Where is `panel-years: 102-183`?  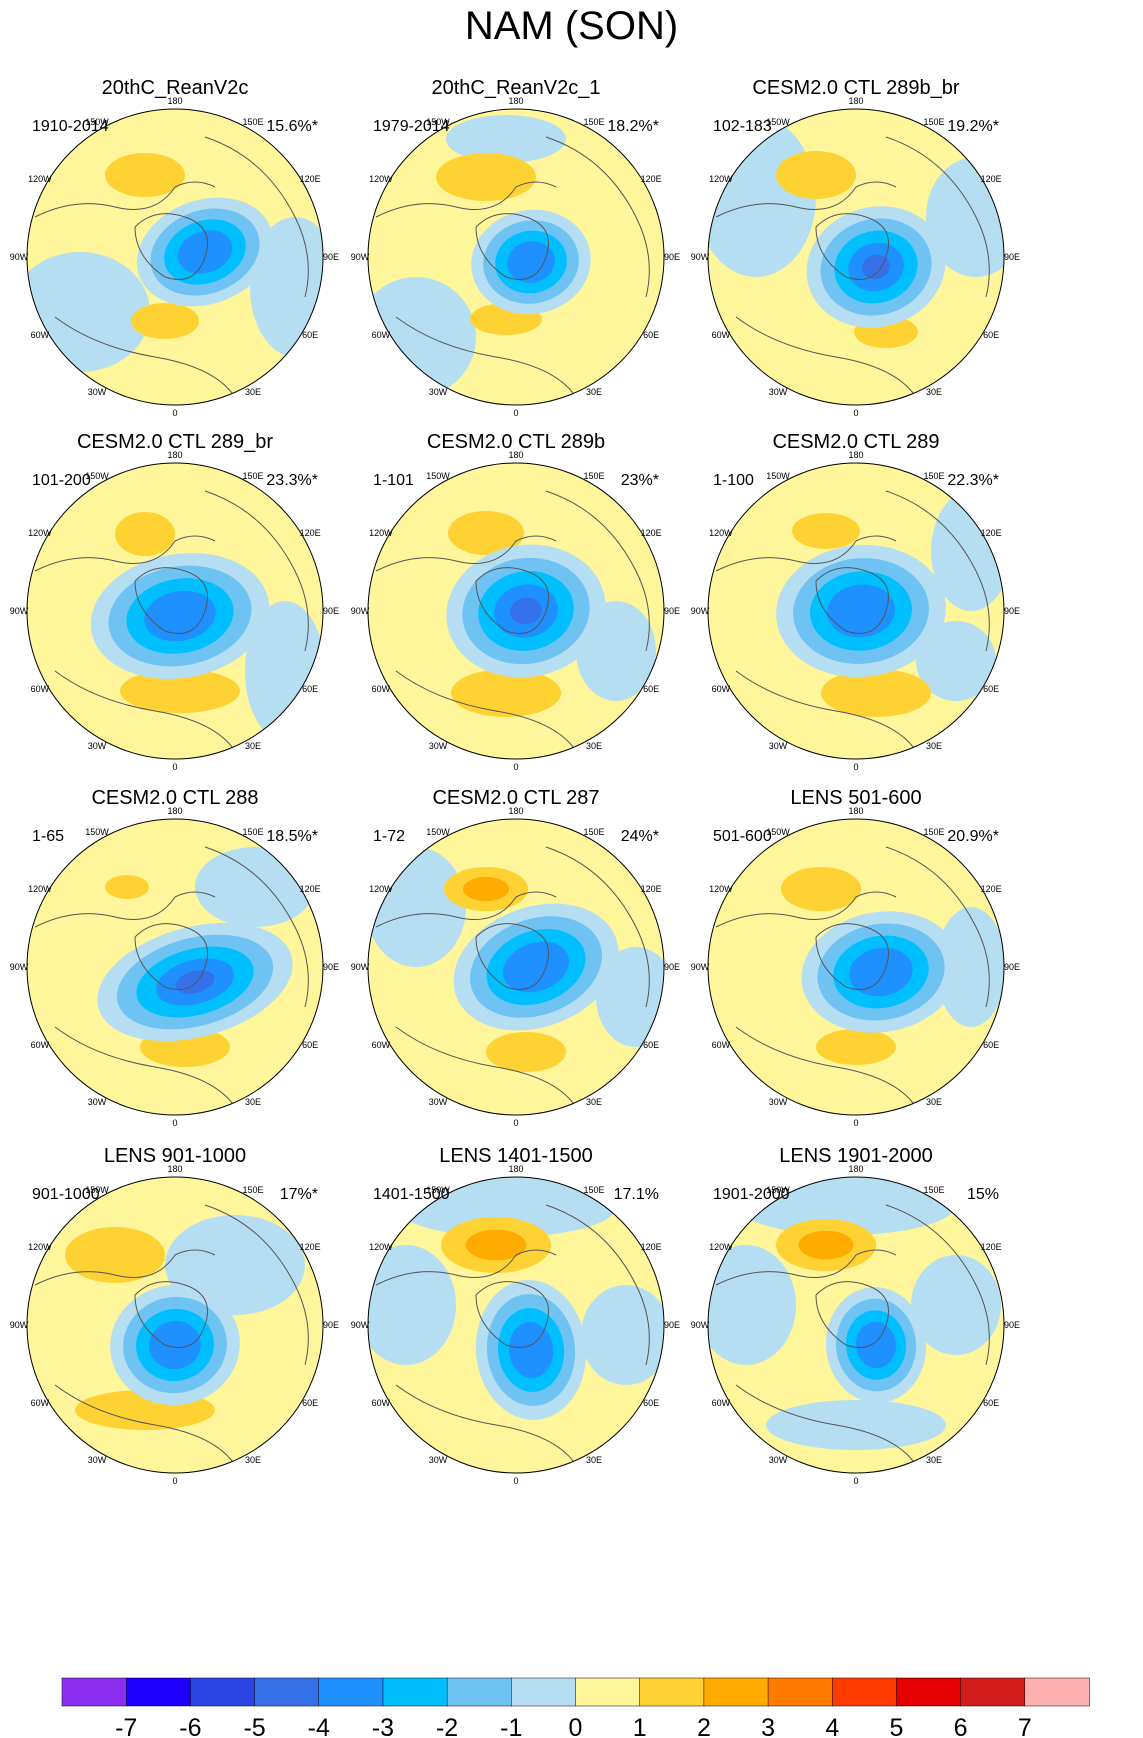
panel-years: 102-183 is located at coordinates (742, 126).